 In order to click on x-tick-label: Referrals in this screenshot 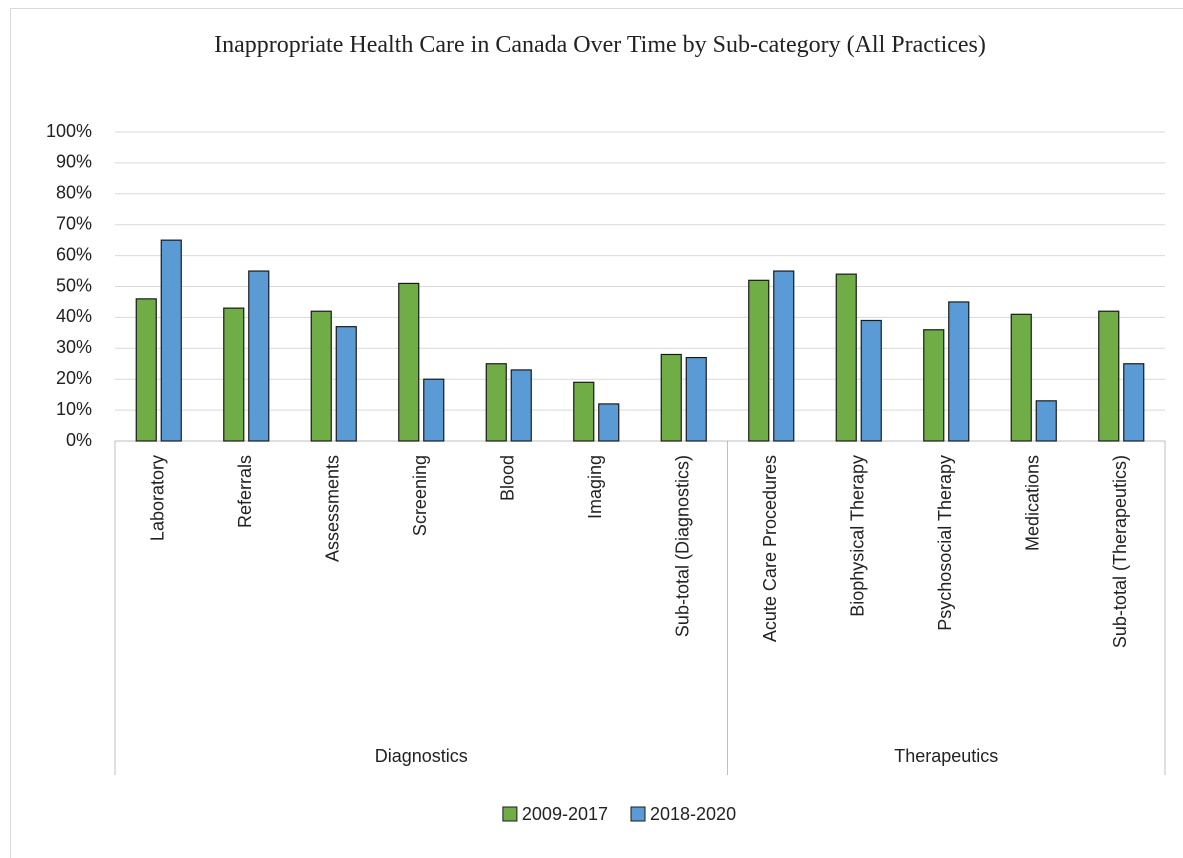, I will do `click(245, 491)`.